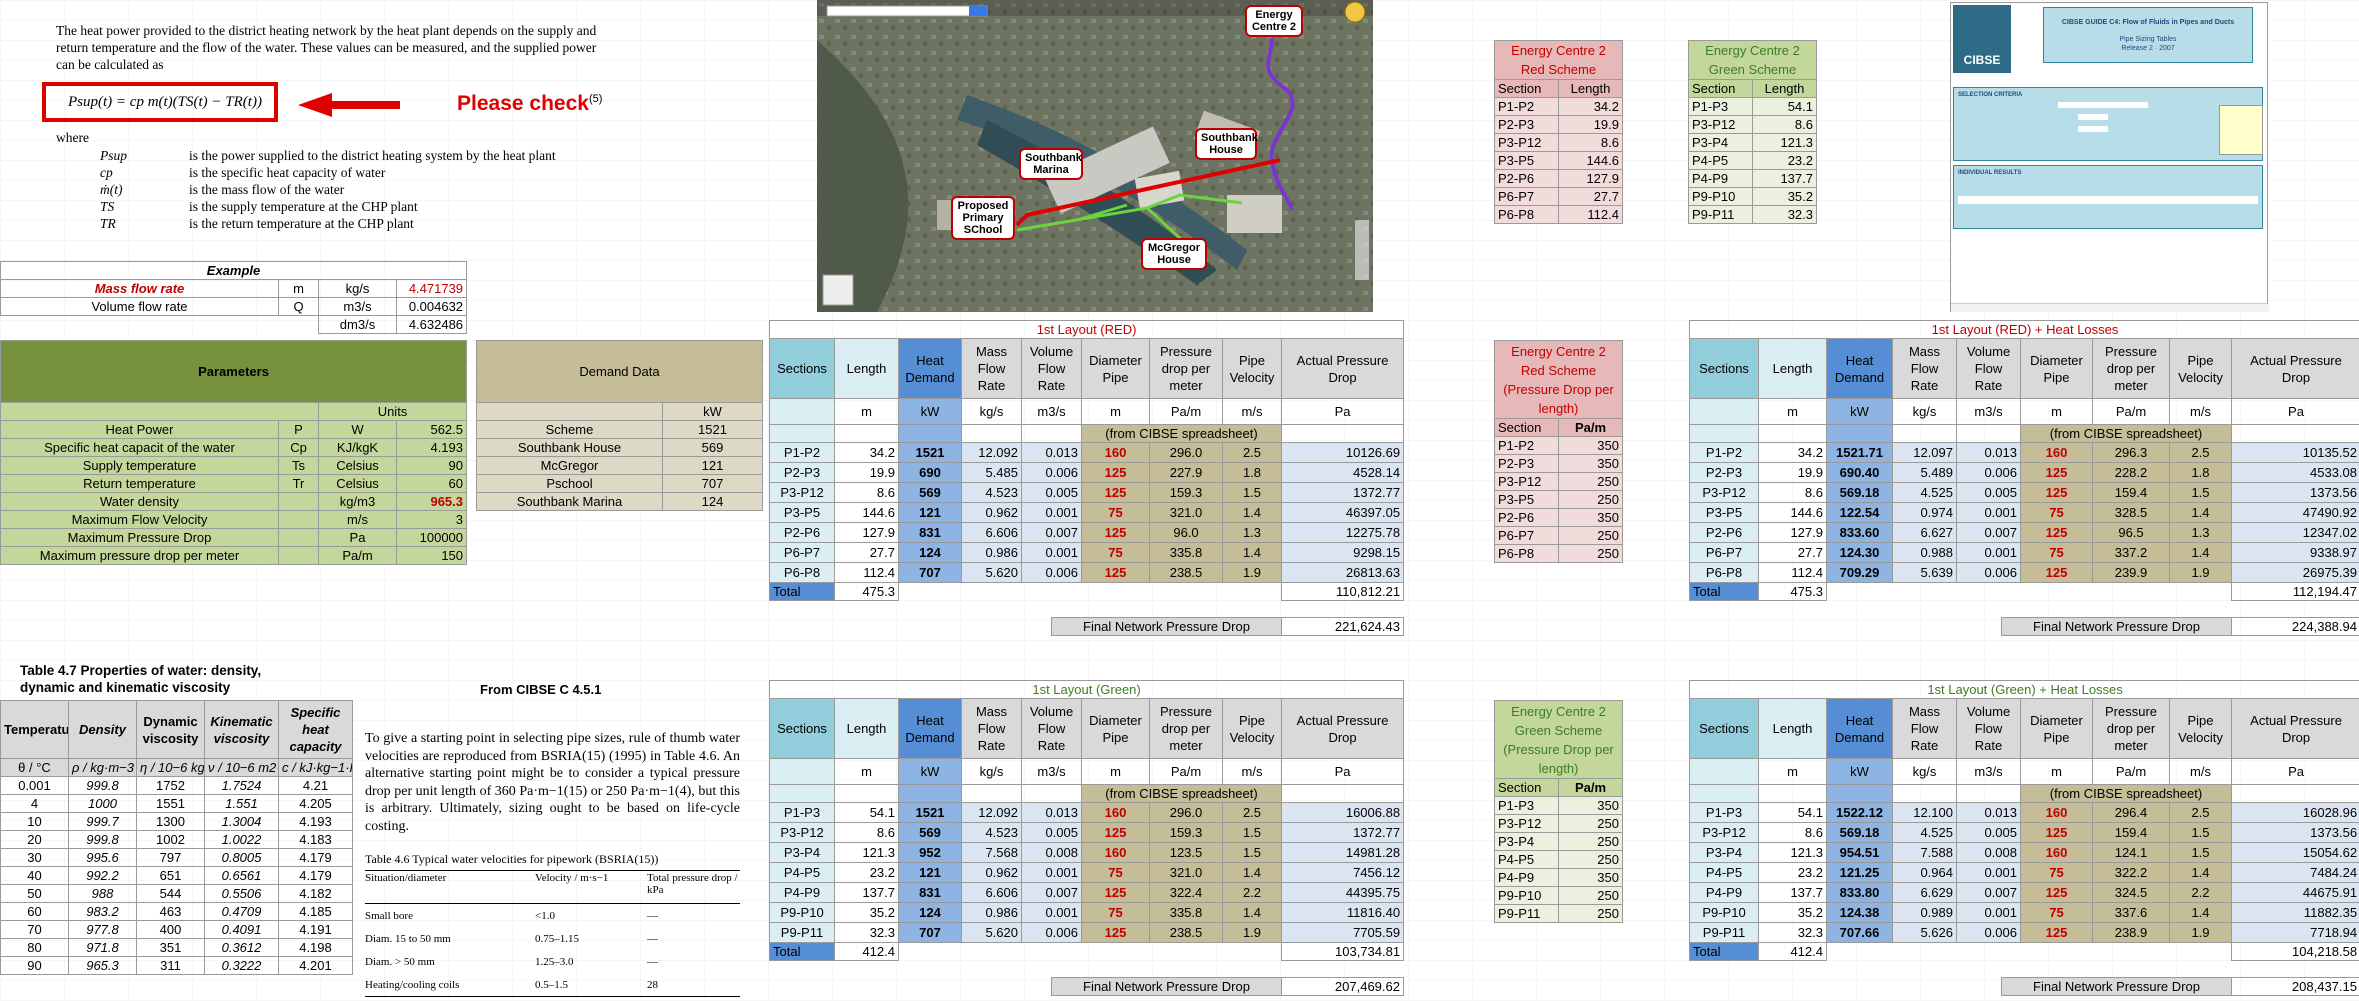 This screenshot has height=1001, width=2359. Describe the element at coordinates (866, 452) in the screenshot. I see `layout-cell: 34.2` at that location.